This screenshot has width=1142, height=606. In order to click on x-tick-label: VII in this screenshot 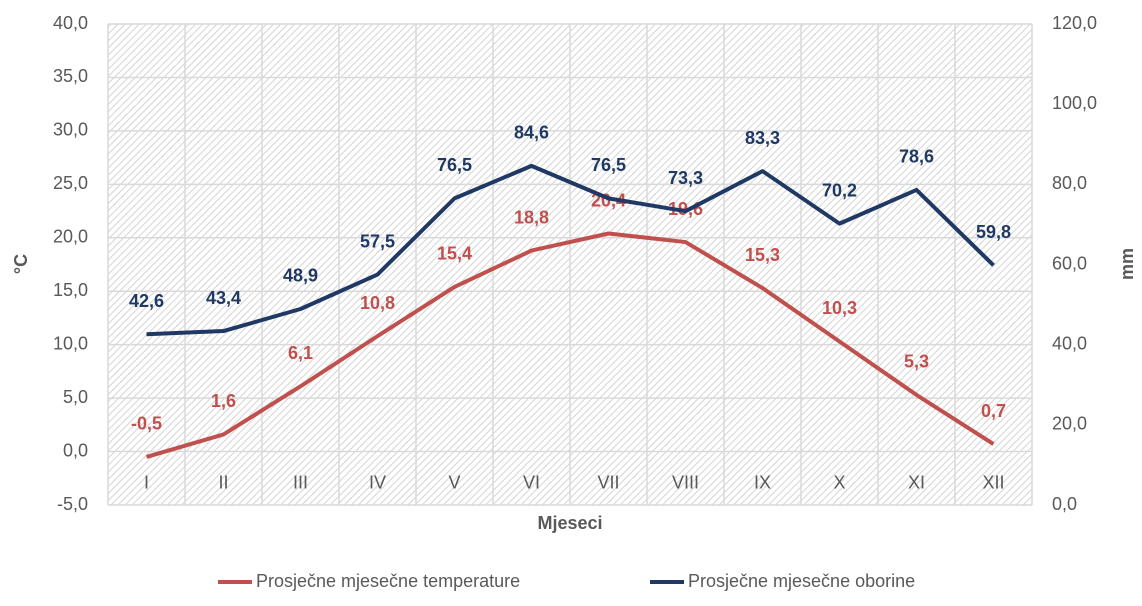, I will do `click(608, 482)`.